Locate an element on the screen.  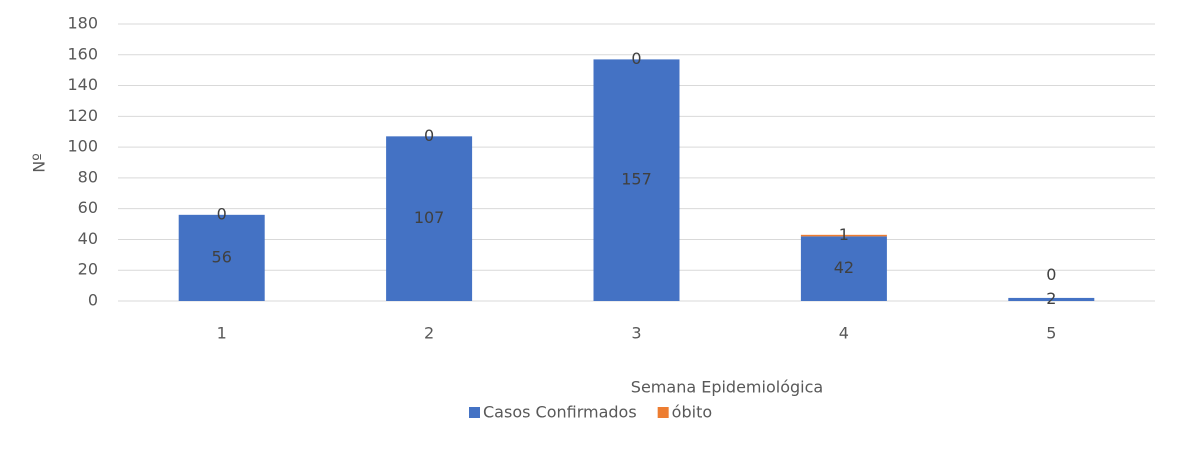
x-tick-label: 5 is located at coordinates (1051, 333).